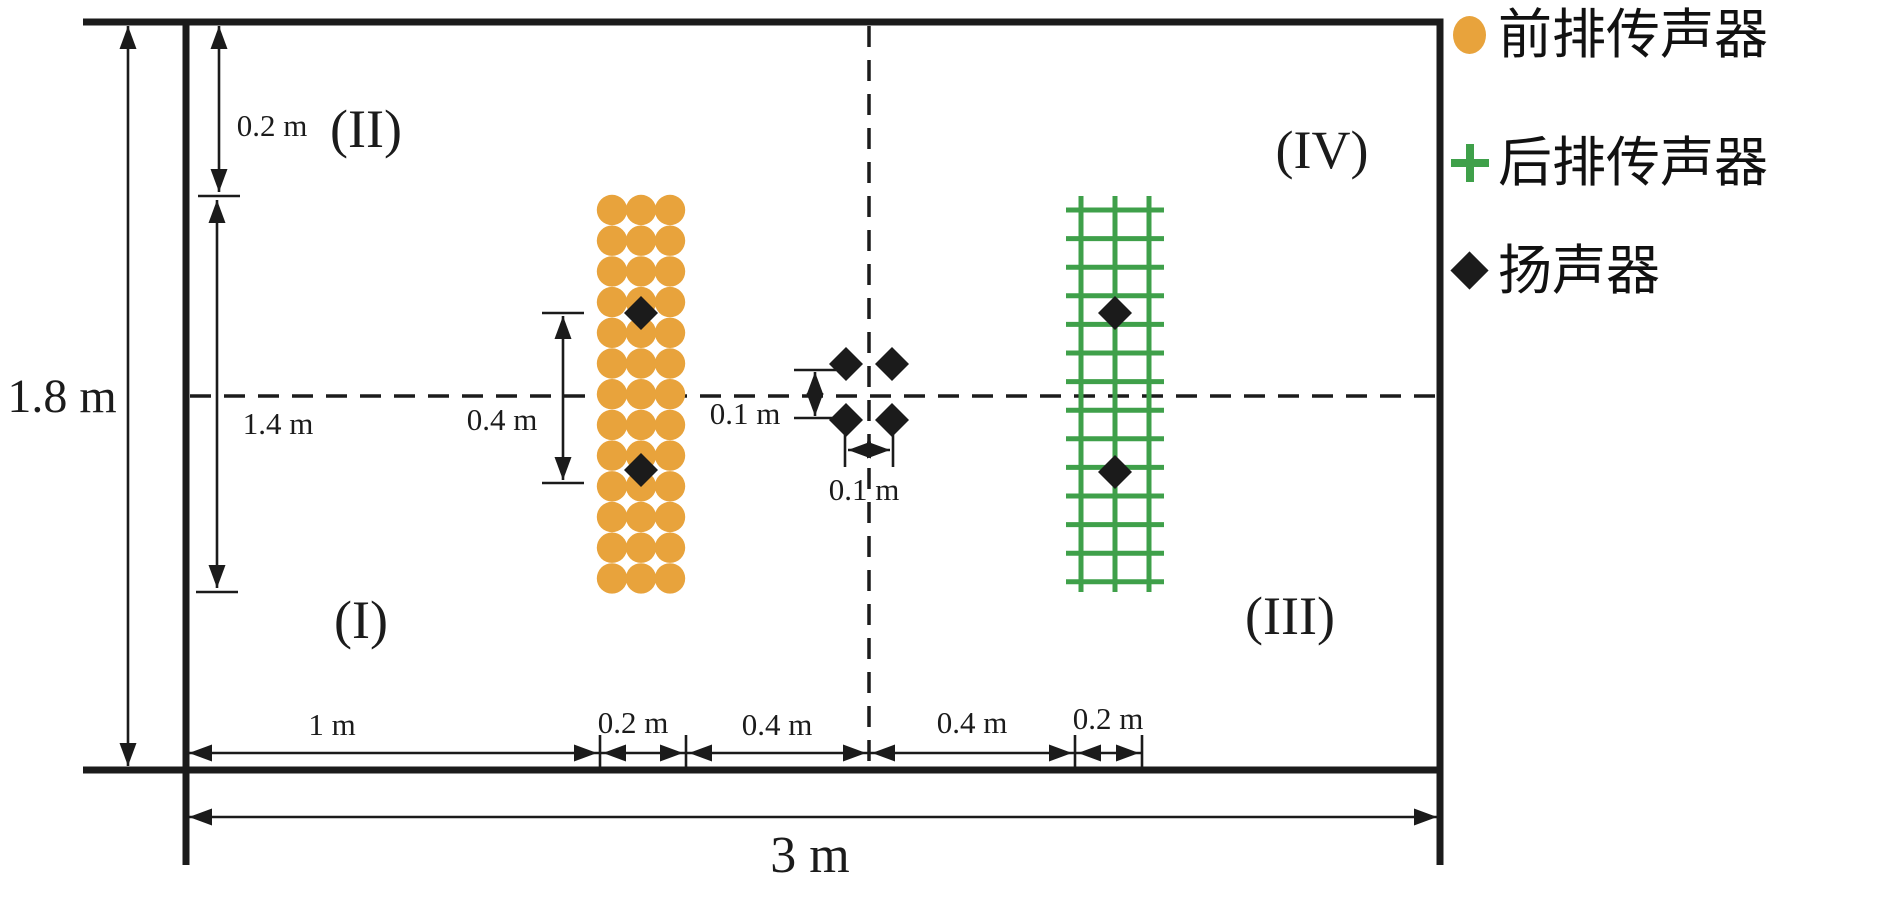 The image size is (1890, 901). What do you see at coordinates (777, 724) in the screenshot?
I see `dim-label-front-center-gap: 0.4 m` at bounding box center [777, 724].